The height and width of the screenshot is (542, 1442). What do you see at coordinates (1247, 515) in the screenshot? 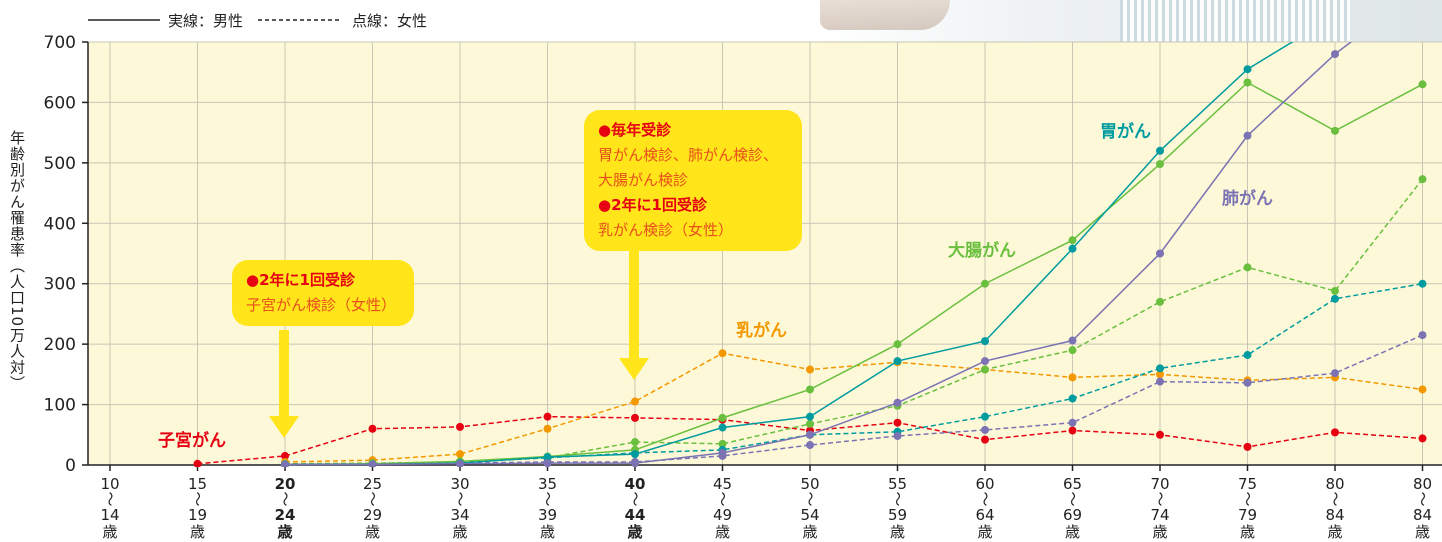
I see `x-tick-label-end: 79` at bounding box center [1247, 515].